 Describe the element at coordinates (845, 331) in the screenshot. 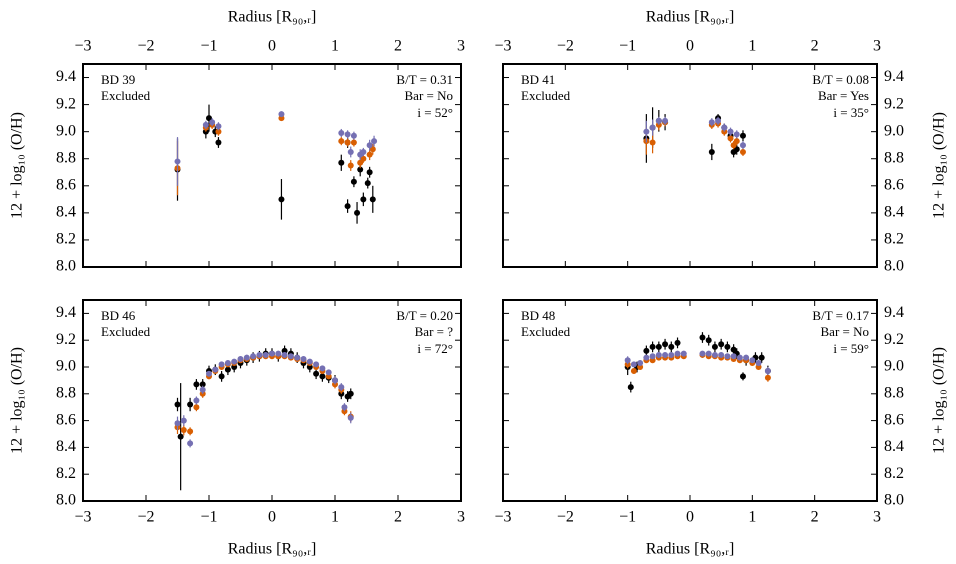

I see `bar-label: Bar = No` at that location.